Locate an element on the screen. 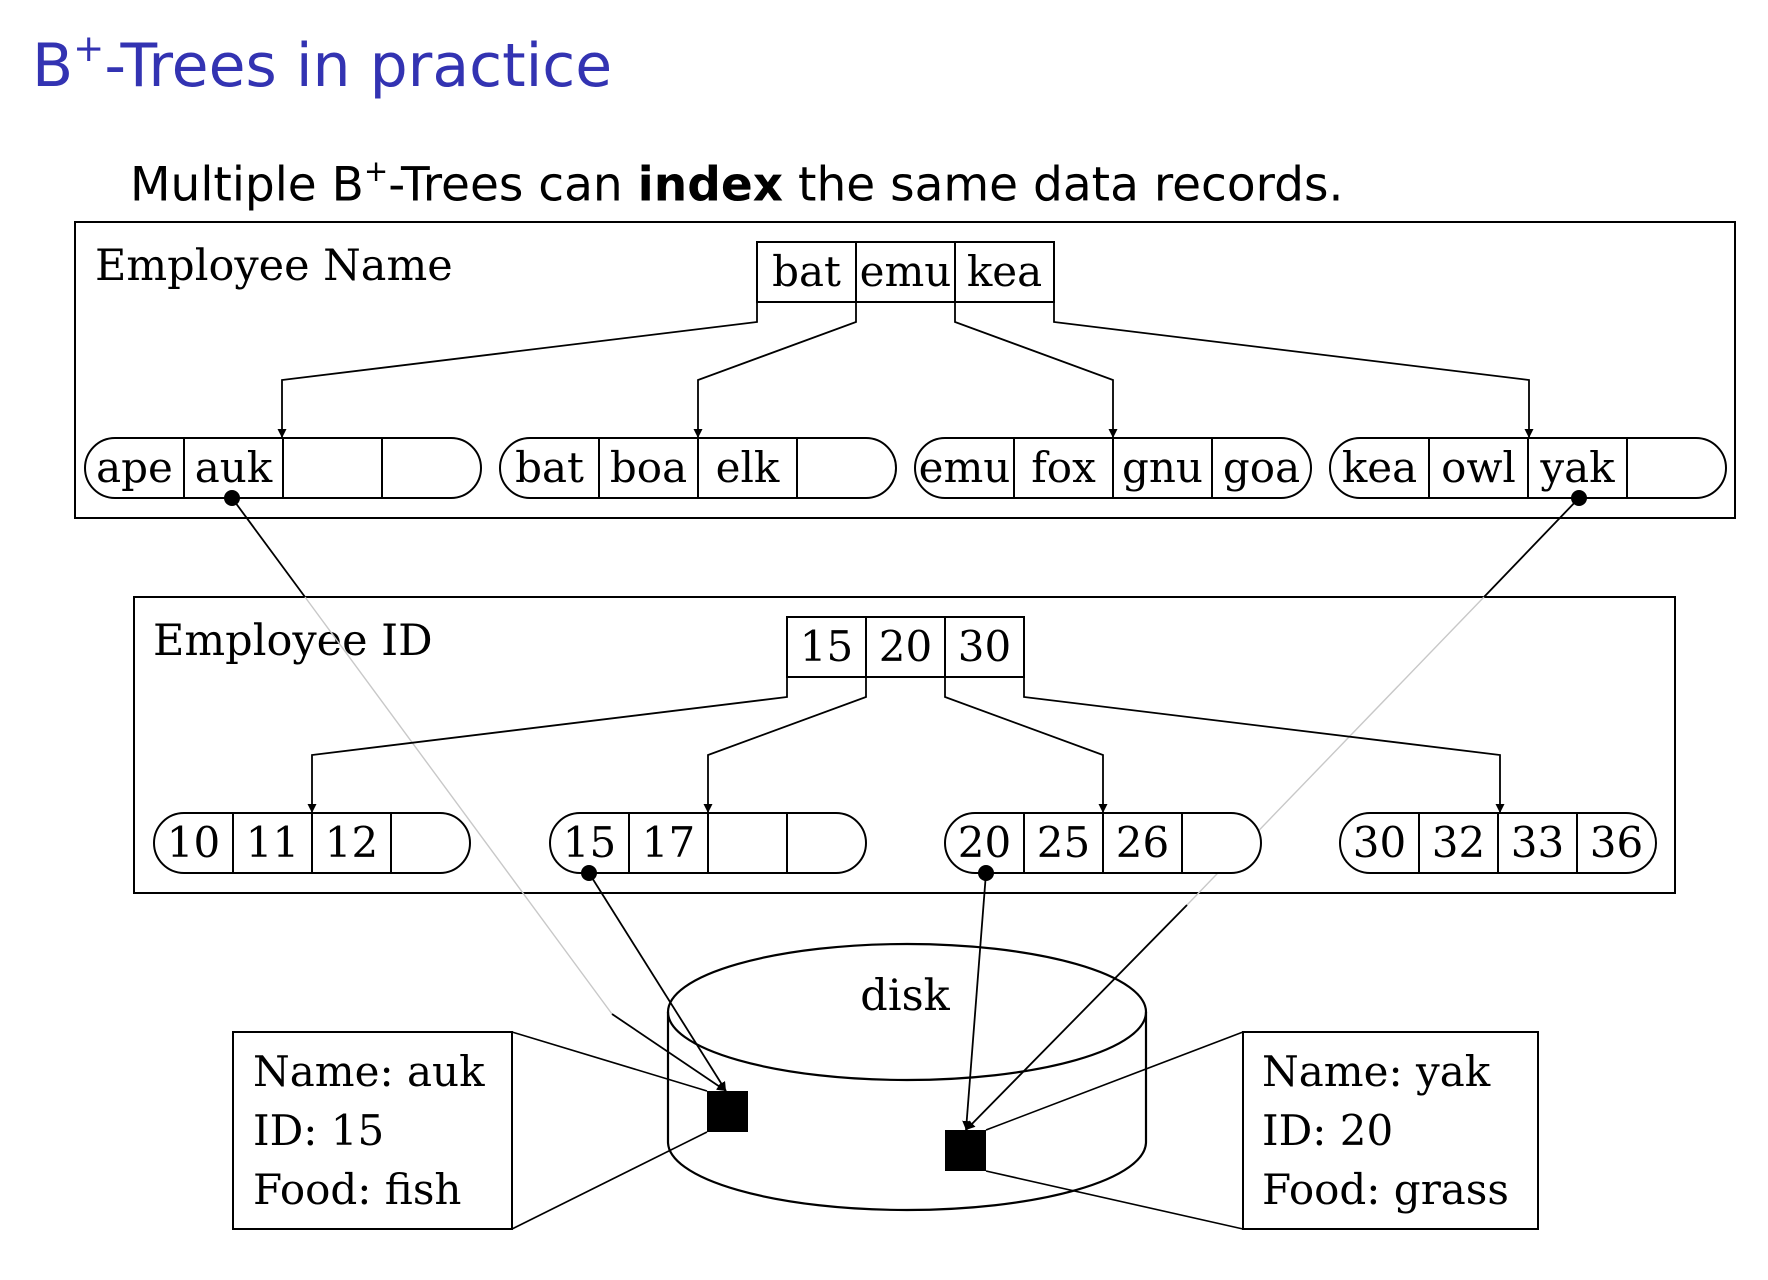 This screenshot has width=1768, height=1280. pointer-dot-yak is located at coordinates (1579, 498).